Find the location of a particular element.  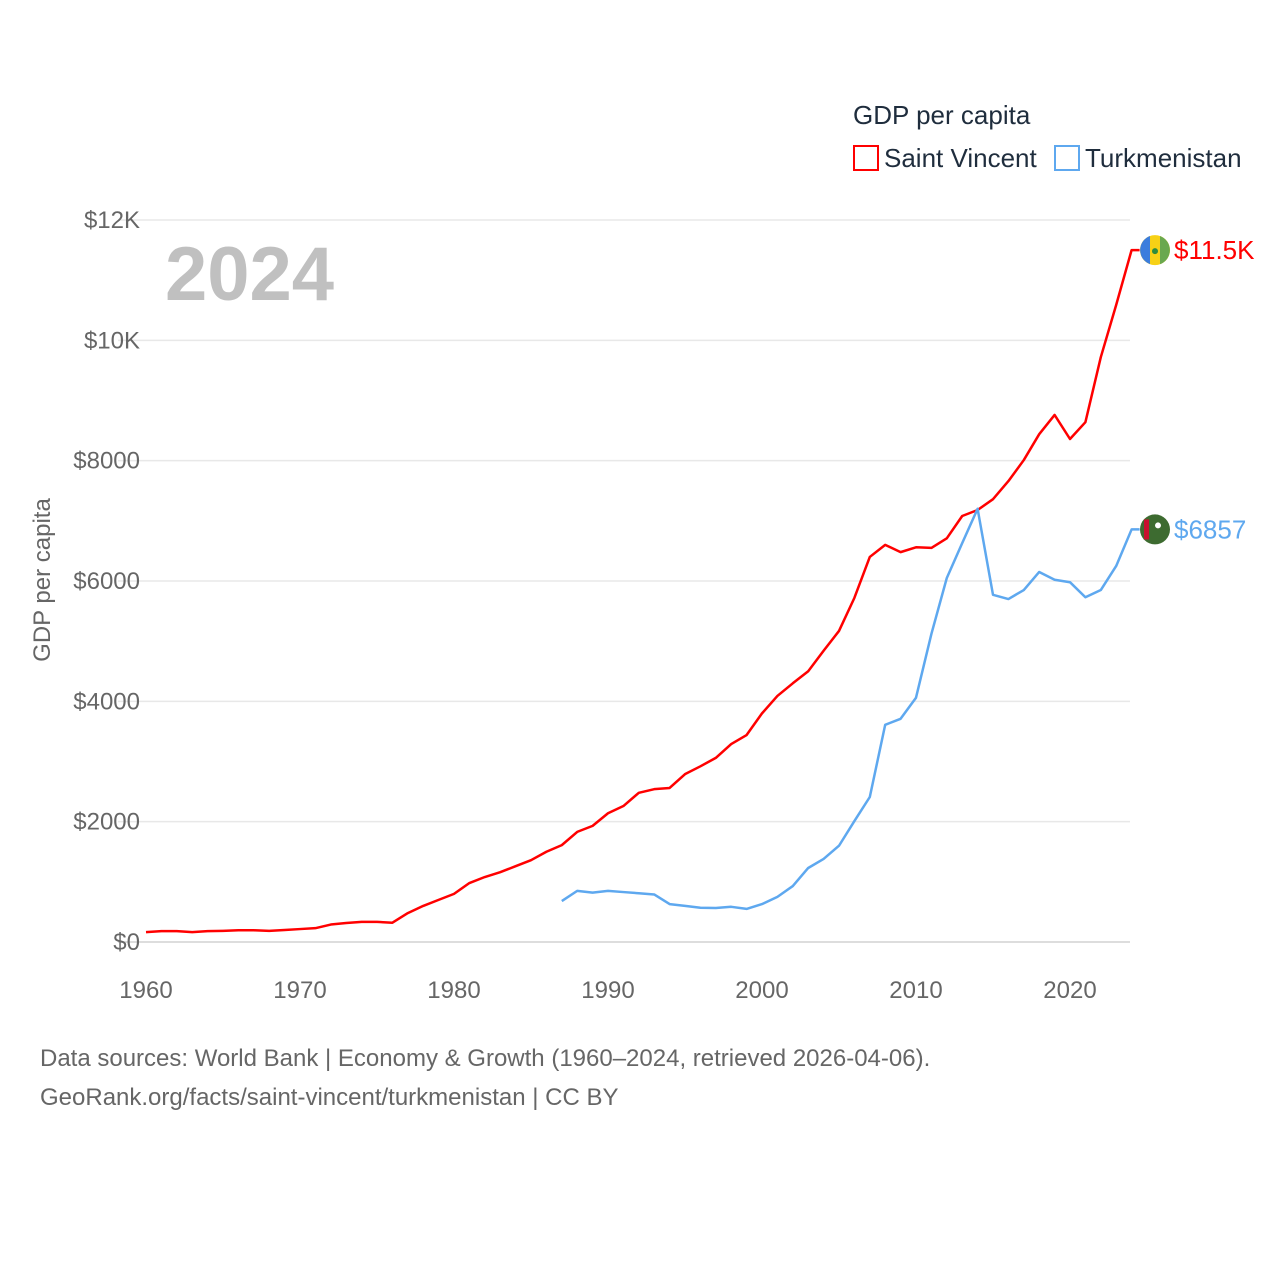

legend-label: Saint Vincent is located at coordinates (961, 158).